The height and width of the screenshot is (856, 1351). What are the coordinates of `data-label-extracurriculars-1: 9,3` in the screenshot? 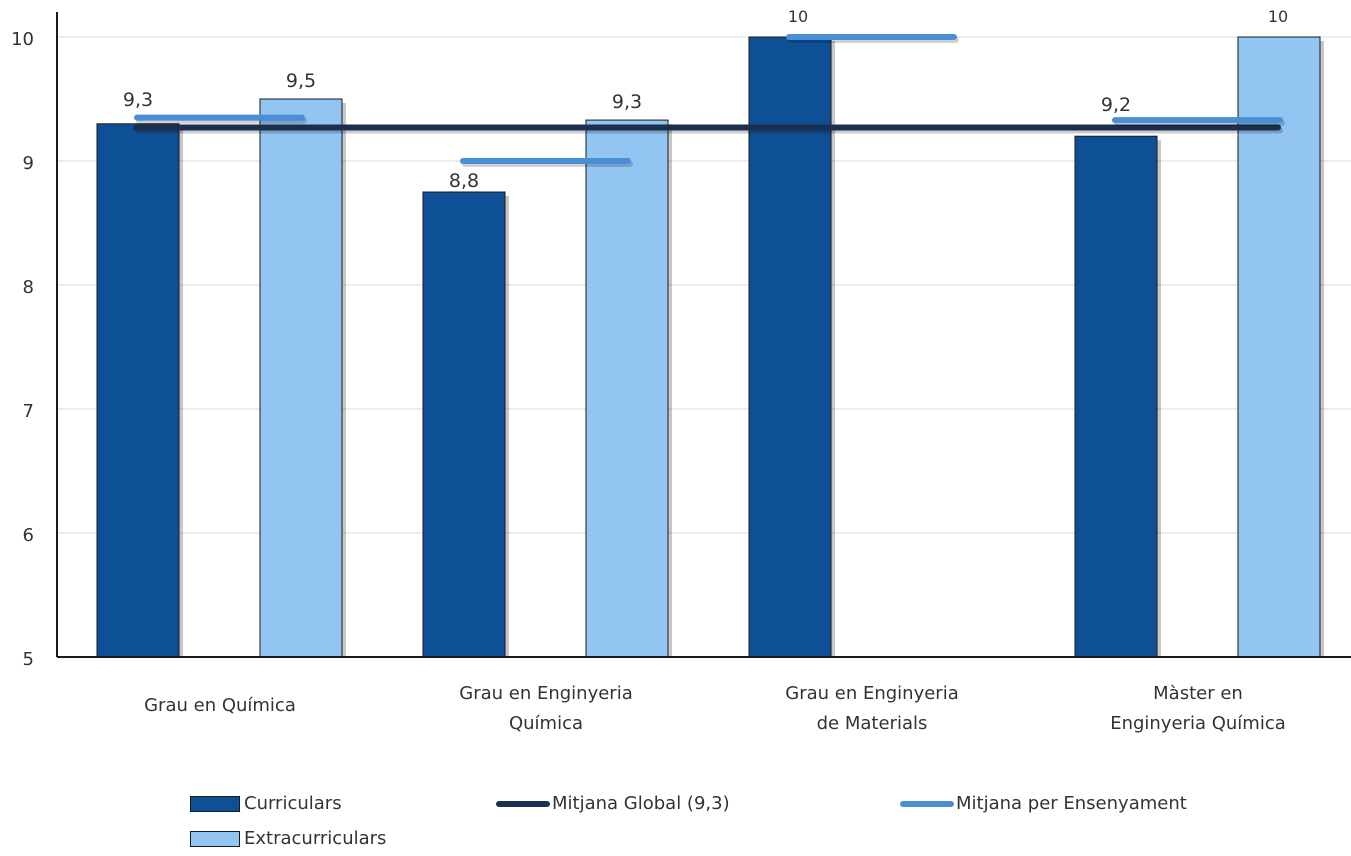 It's located at (627, 102).